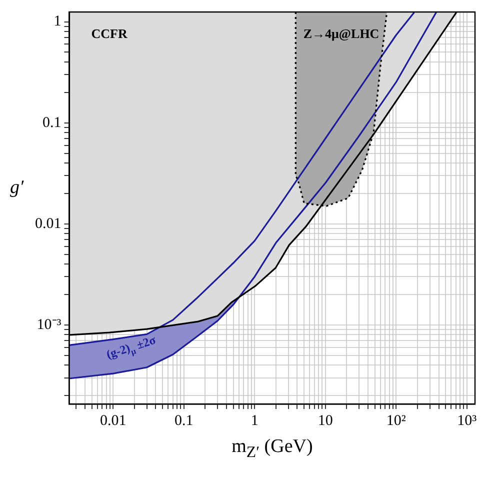 Image resolution: width=495 pixels, height=485 pixels. Describe the element at coordinates (48, 224) in the screenshot. I see `y-tick-label: 0.01` at that location.